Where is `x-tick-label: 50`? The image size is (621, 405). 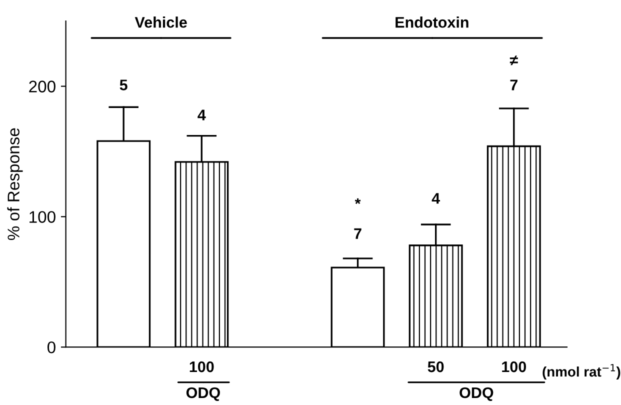
x-tick-label: 50 is located at coordinates (436, 366).